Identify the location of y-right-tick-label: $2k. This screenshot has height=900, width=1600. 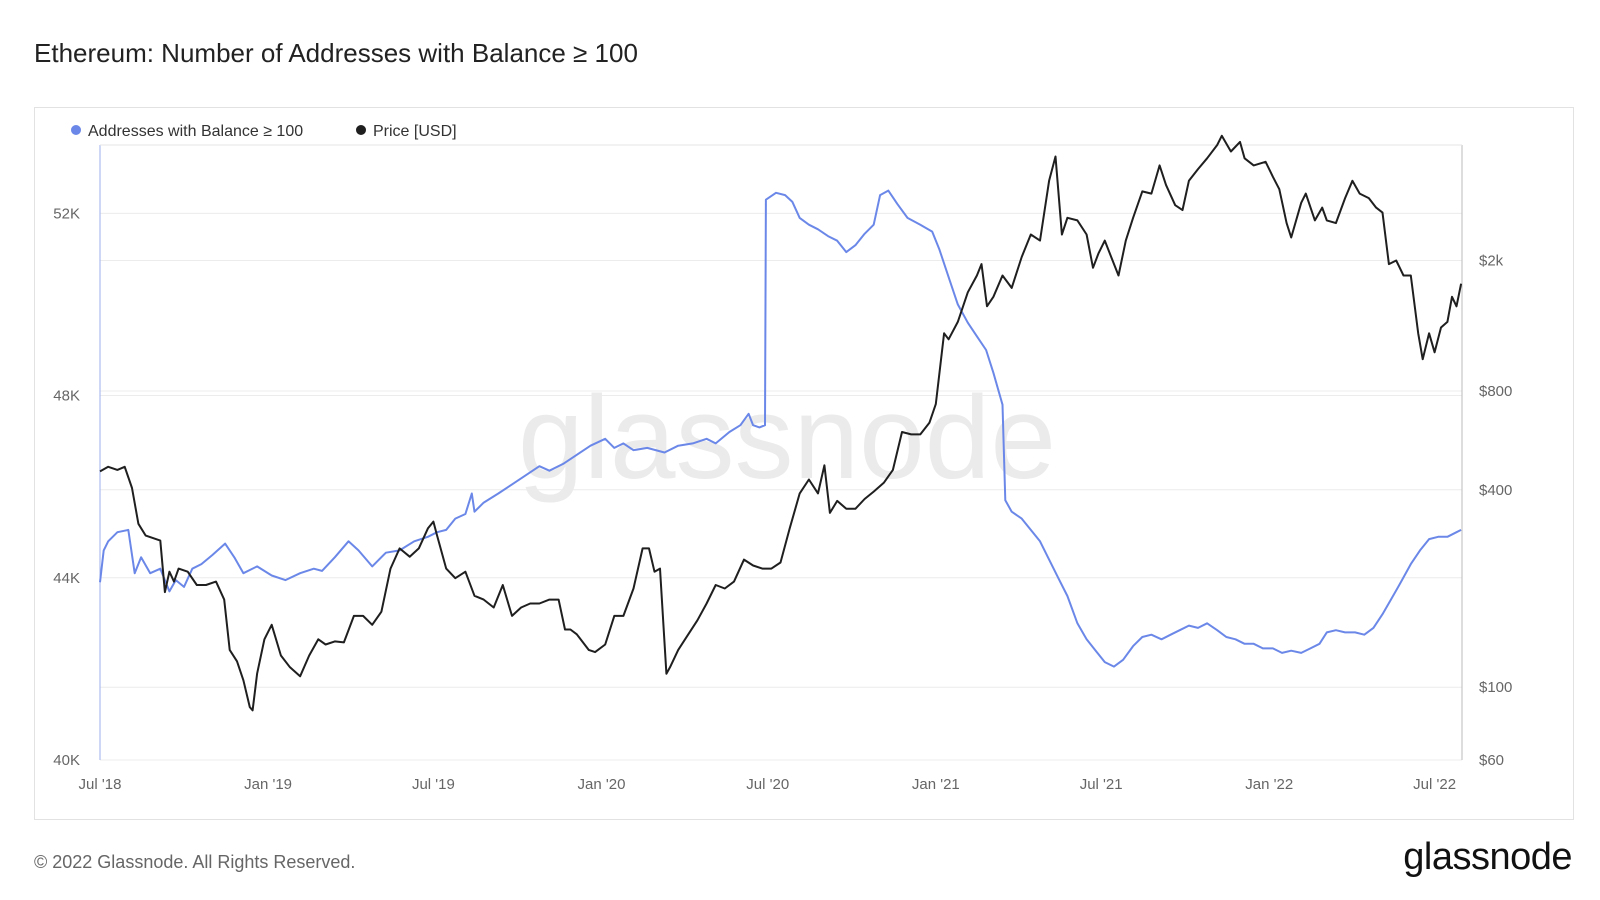
(1491, 261).